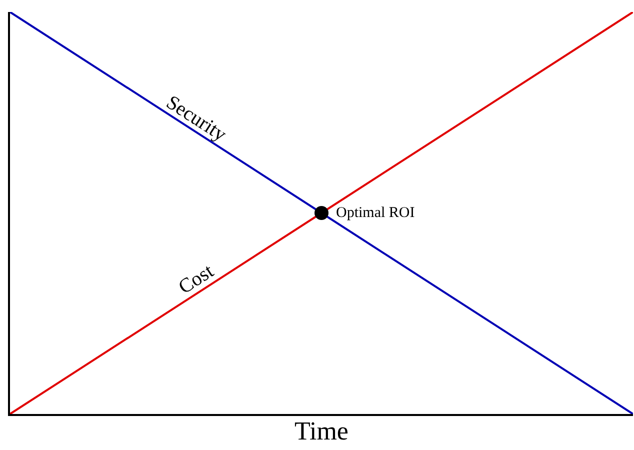 This screenshot has height=450, width=634. What do you see at coordinates (196, 279) in the screenshot?
I see `text: Cost` at bounding box center [196, 279].